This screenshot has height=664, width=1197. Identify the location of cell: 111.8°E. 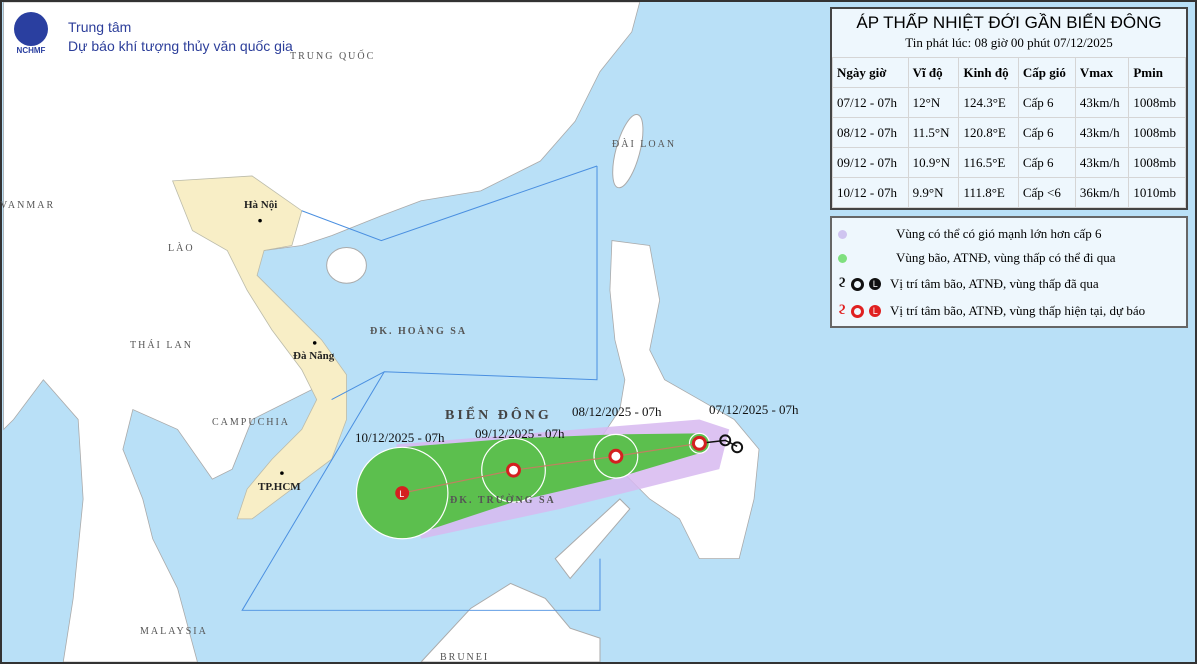
(988, 192).